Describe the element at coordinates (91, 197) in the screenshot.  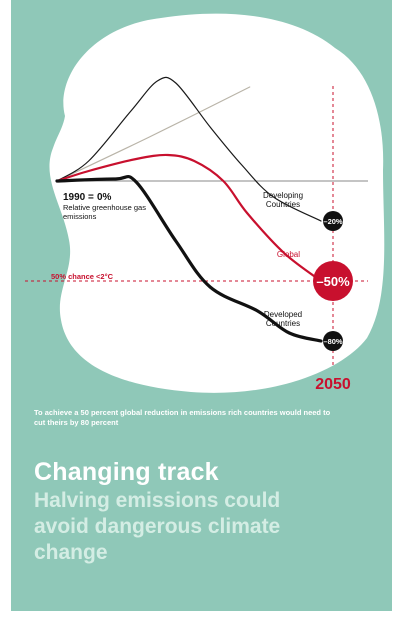
I see `baseline-equals: =` at that location.